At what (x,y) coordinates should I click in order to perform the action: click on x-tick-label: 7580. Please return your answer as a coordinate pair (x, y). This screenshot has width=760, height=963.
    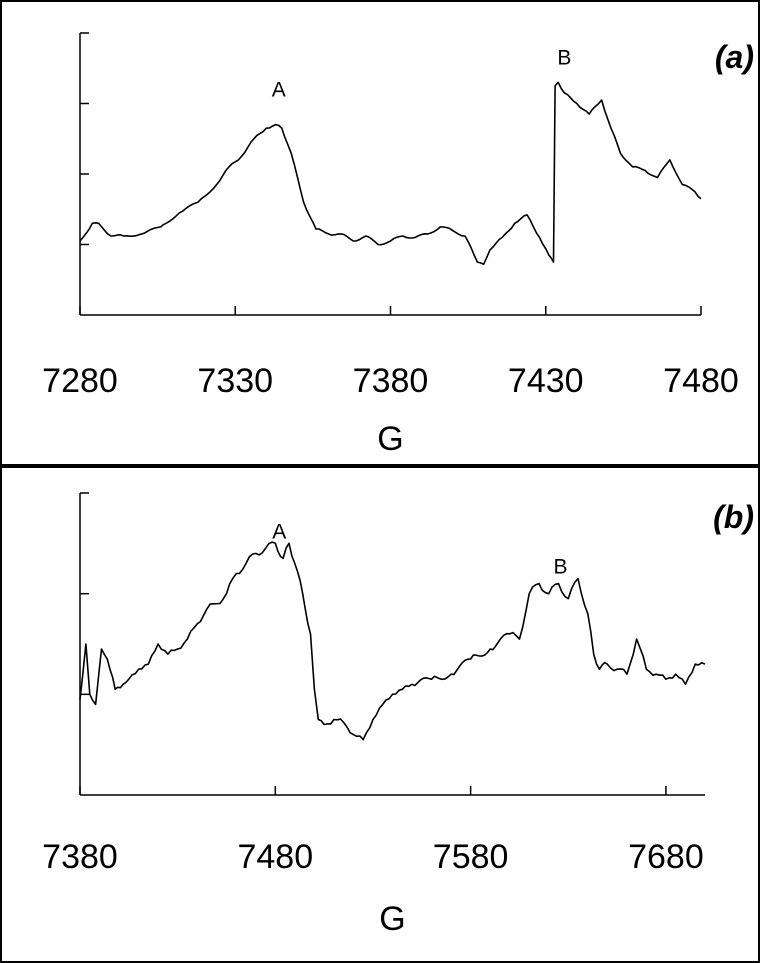
    Looking at the image, I should click on (471, 857).